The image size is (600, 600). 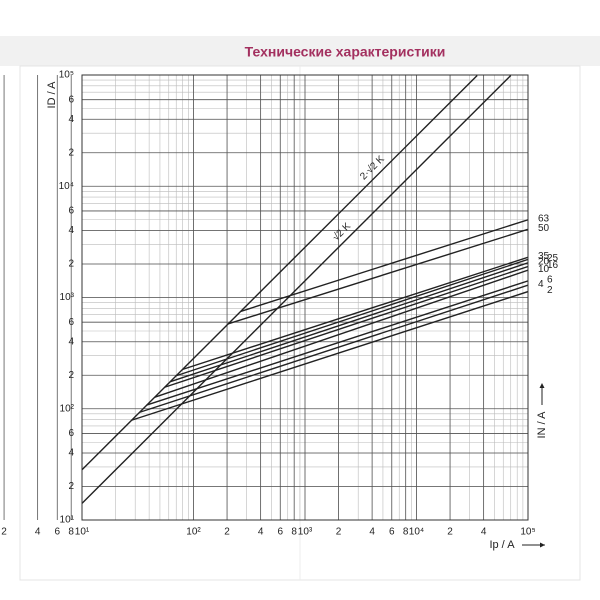 What do you see at coordinates (542, 425) in the screenshot?
I see `y2-axis-title: IN / A` at bounding box center [542, 425].